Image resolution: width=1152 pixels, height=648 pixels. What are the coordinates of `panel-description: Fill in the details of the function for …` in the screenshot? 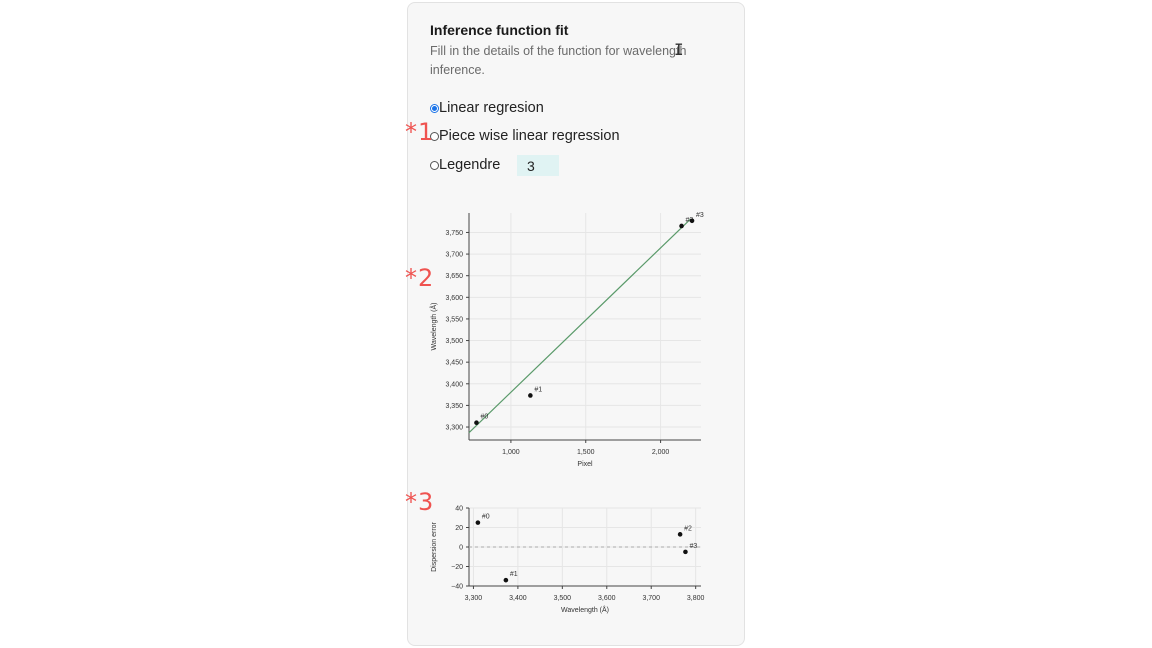 It's located at (558, 60).